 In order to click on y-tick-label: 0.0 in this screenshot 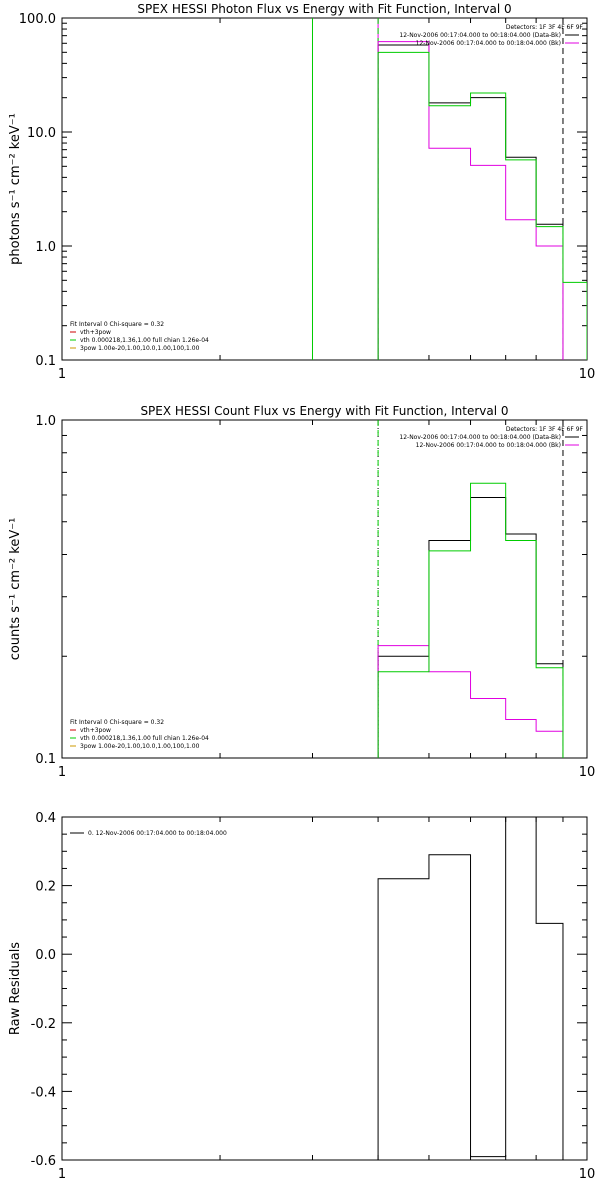, I will do `click(45, 955)`.